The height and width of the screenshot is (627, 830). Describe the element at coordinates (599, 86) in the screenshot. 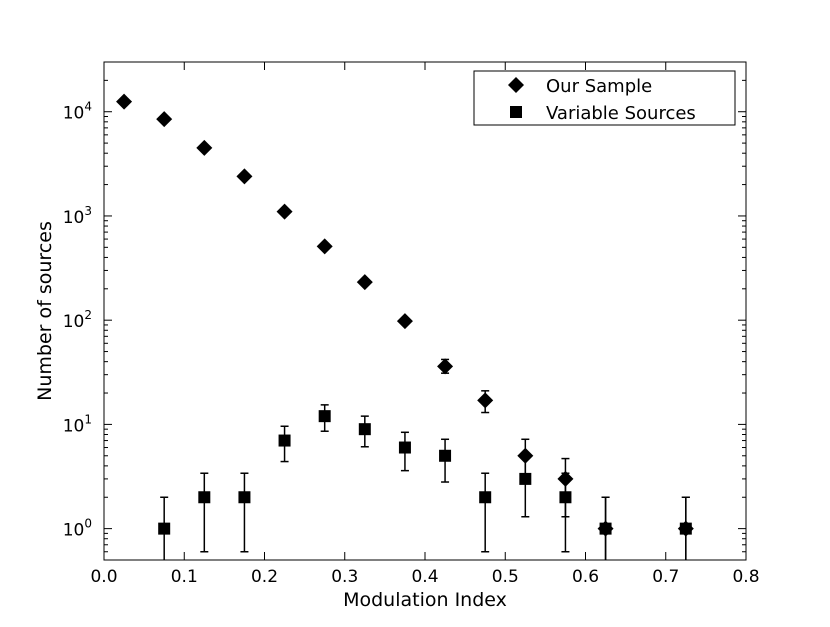

I see `legend-label: Our Sample` at that location.